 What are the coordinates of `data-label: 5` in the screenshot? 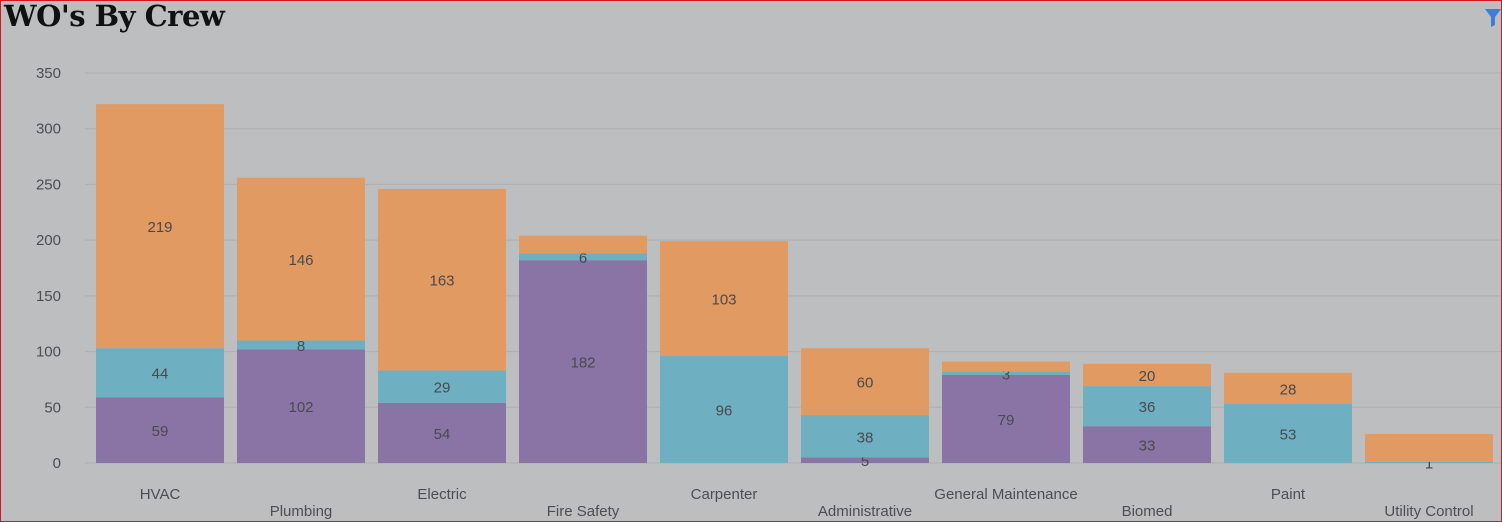 It's located at (865, 461).